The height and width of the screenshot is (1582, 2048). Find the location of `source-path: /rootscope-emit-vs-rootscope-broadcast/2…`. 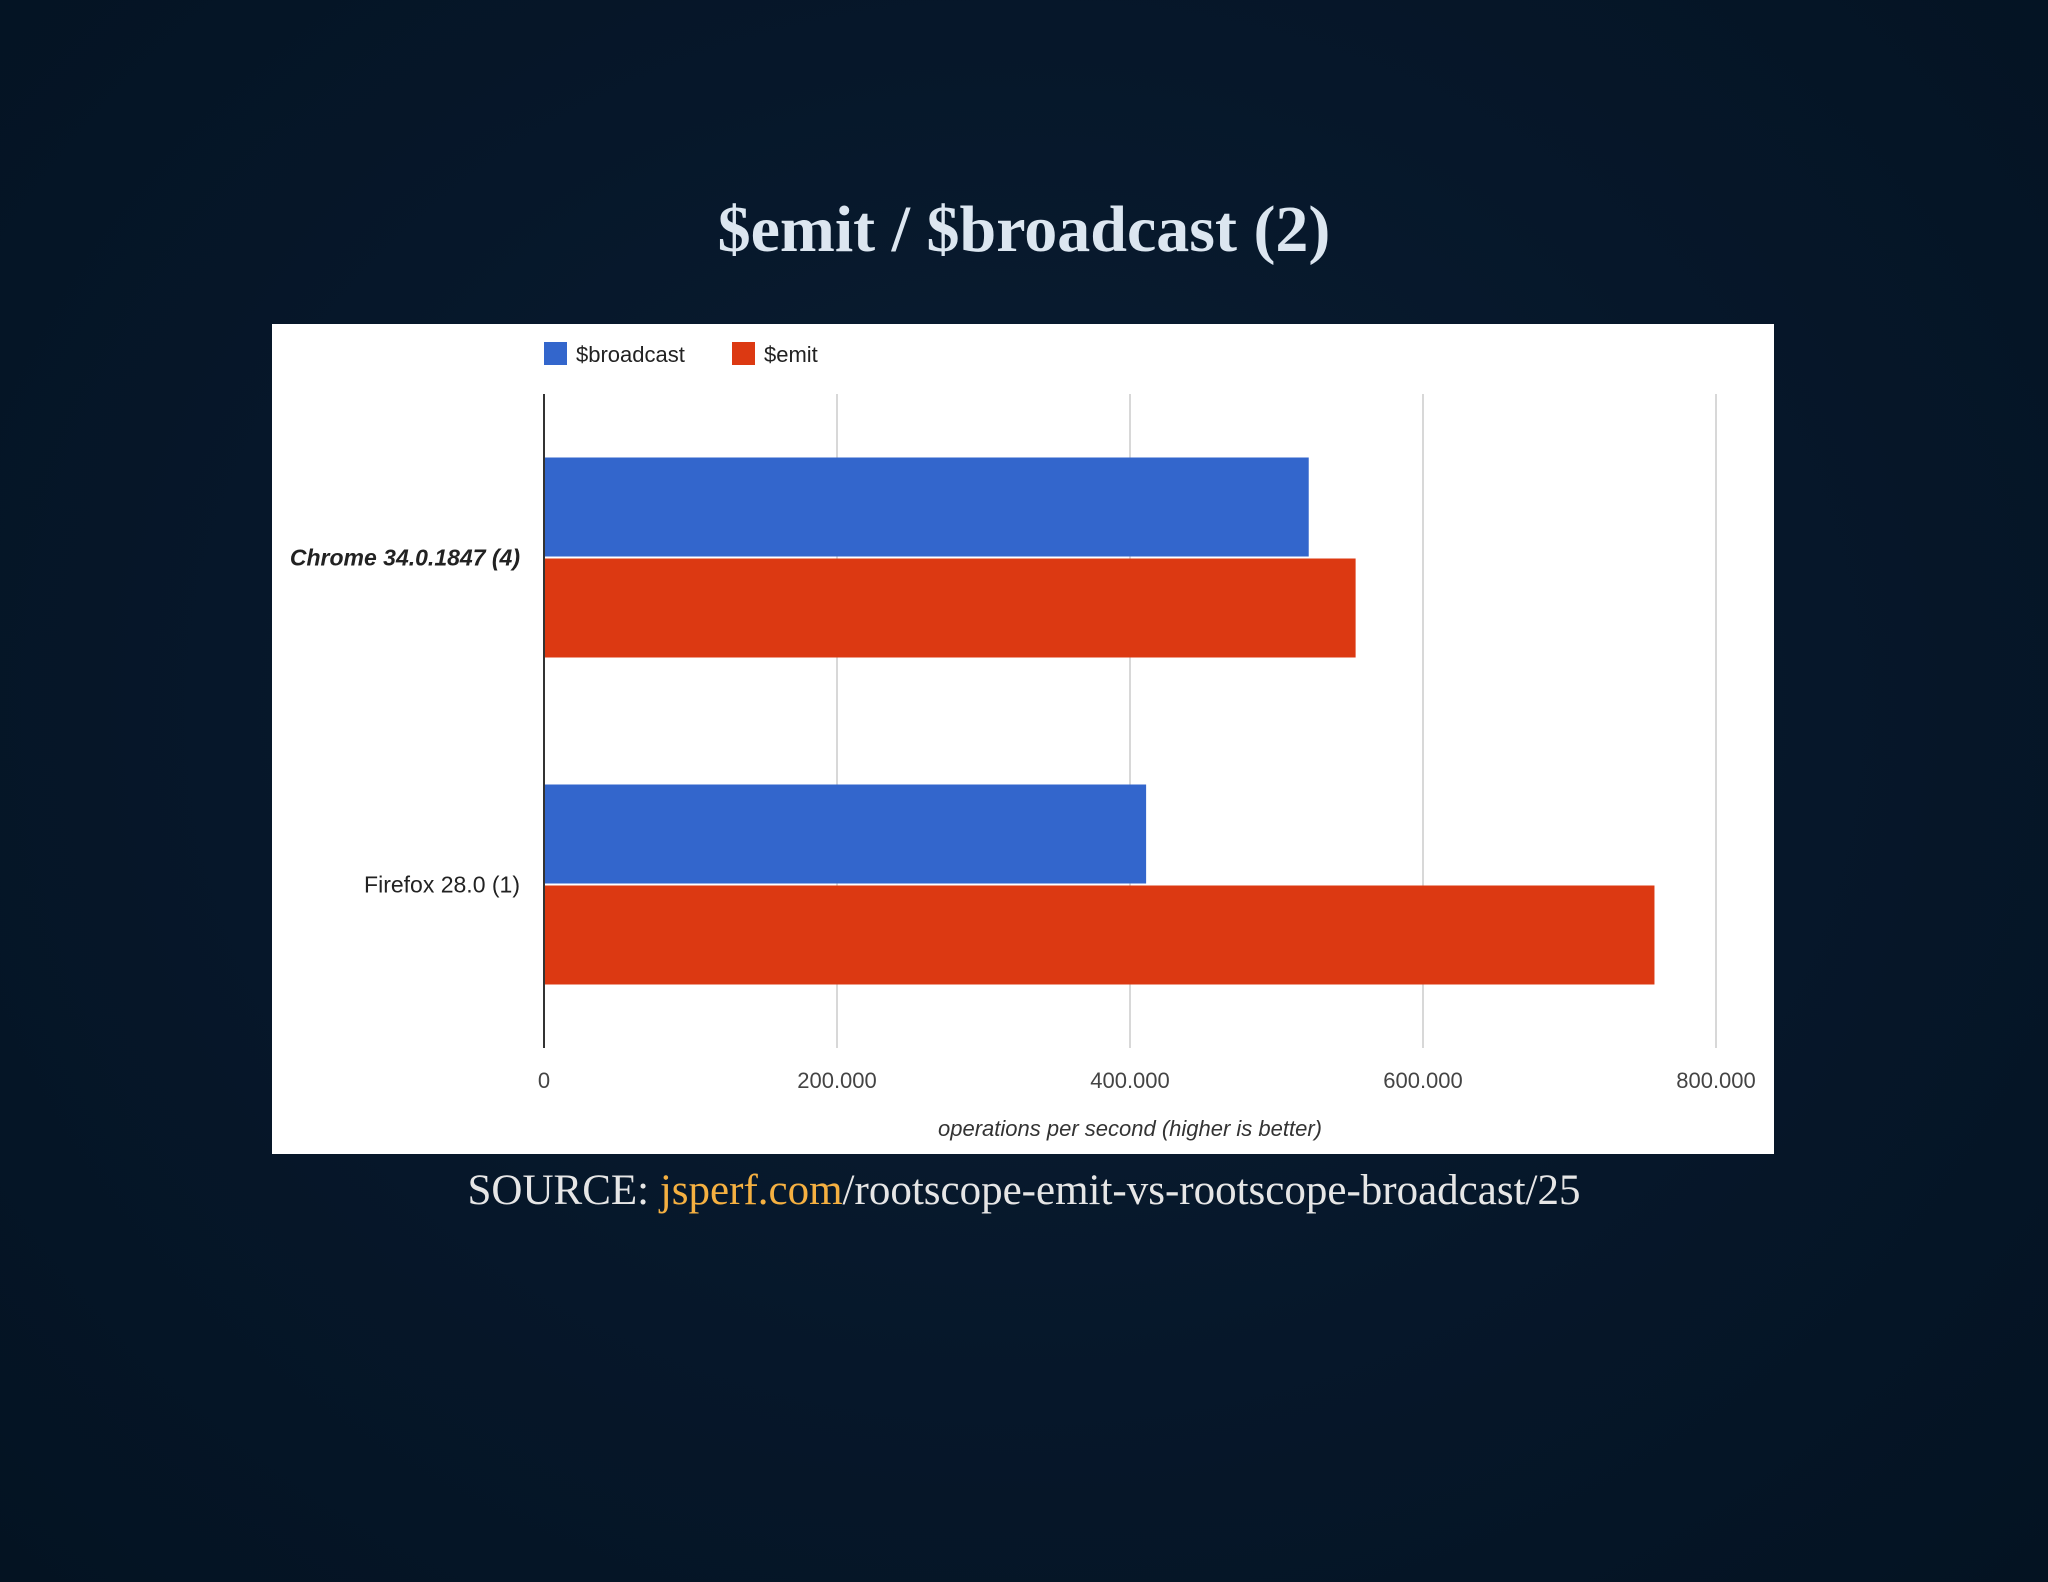

source-path: /rootscope-emit-vs-rootscope-broadcast/2… is located at coordinates (1211, 1190).